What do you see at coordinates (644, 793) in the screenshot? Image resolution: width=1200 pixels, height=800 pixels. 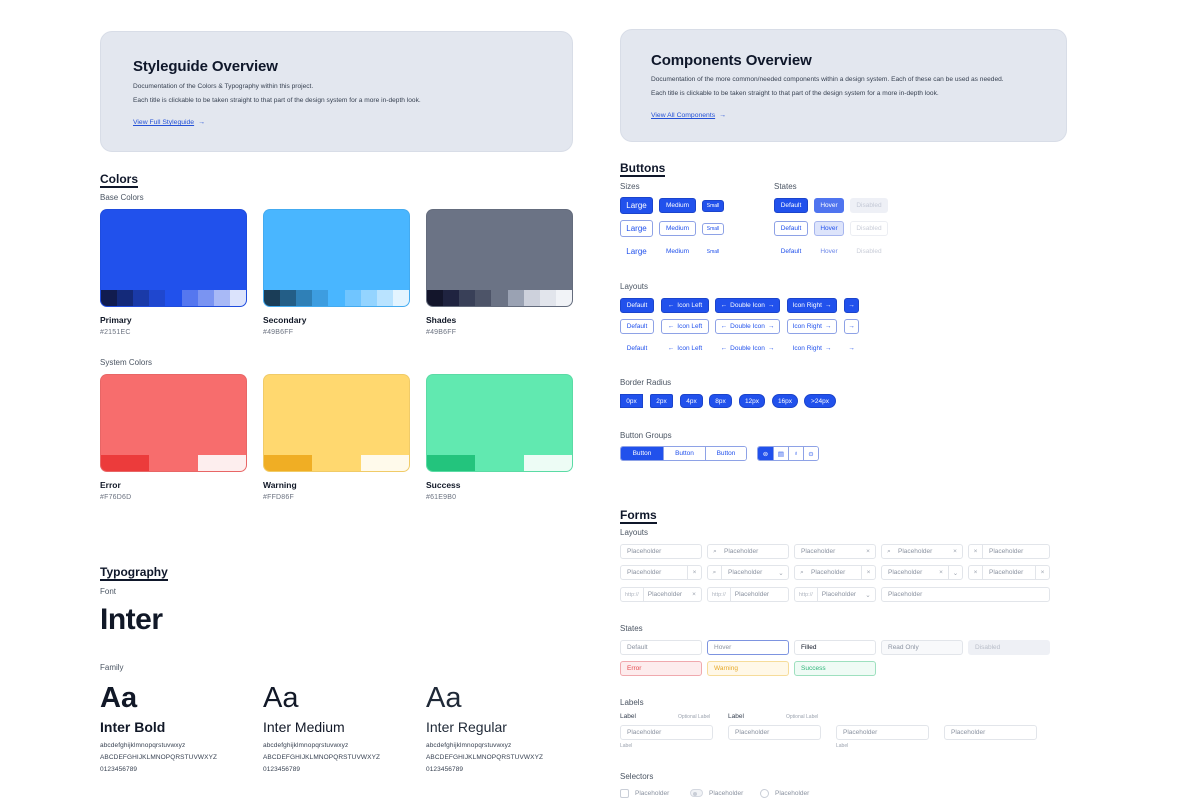 I see `checkbox-selector: Placeholder` at bounding box center [644, 793].